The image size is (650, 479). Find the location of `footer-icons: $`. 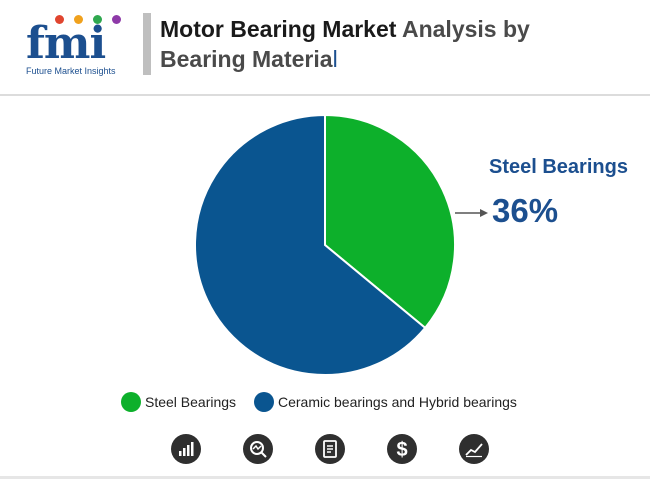

footer-icons: $ is located at coordinates (325, 452).